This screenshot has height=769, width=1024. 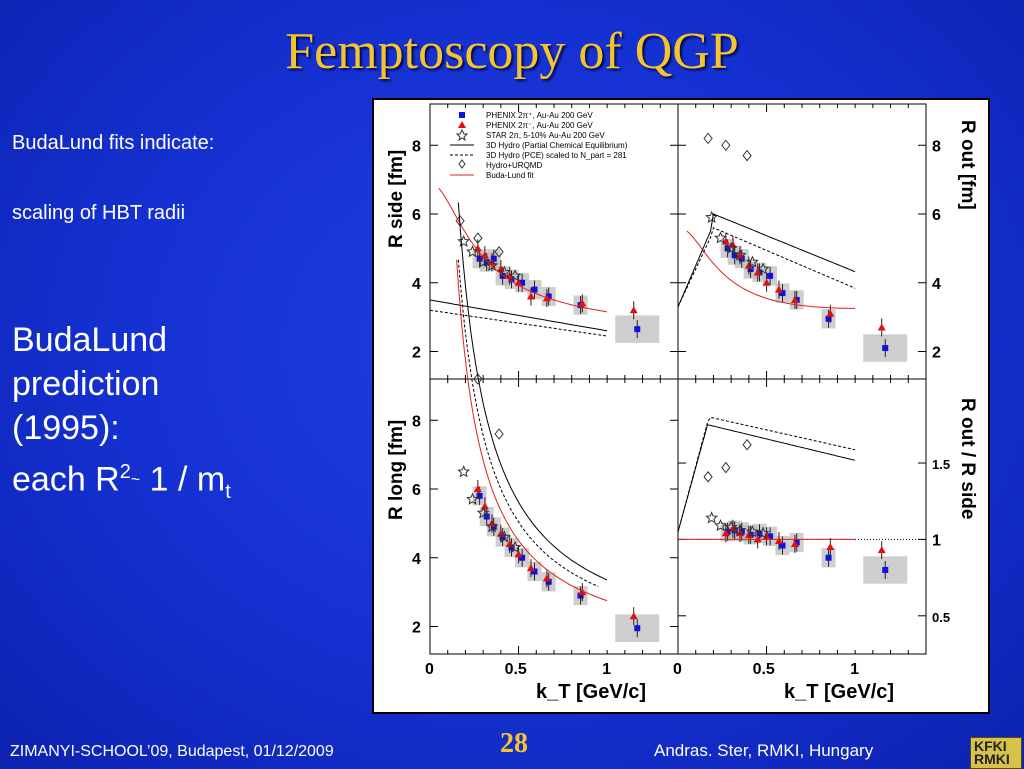 What do you see at coordinates (554, 516) in the screenshot?
I see `panel-frame` at bounding box center [554, 516].